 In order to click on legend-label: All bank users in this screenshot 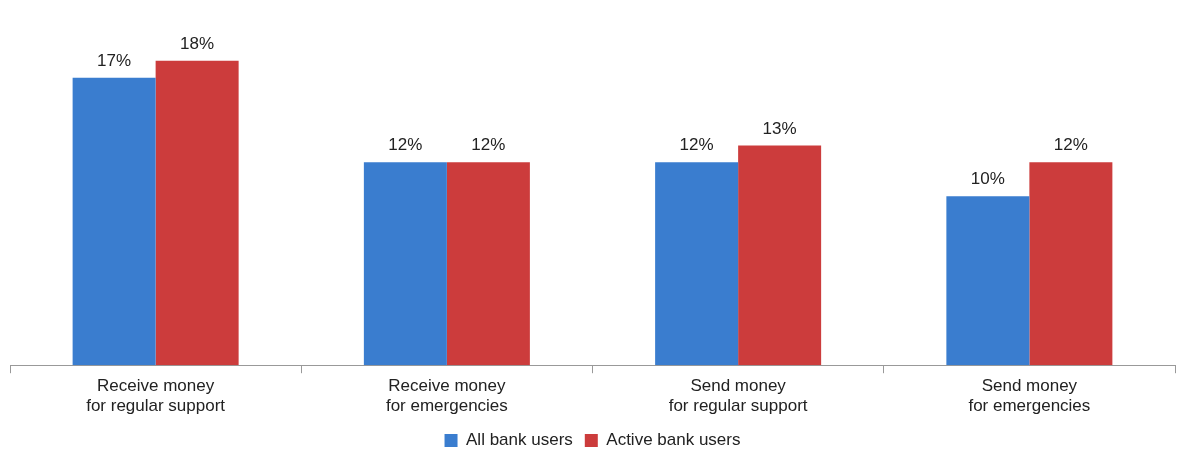, I will do `click(519, 440)`.